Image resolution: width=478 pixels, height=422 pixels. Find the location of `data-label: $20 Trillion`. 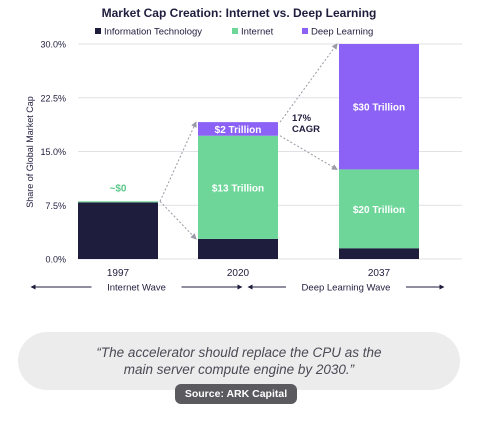

data-label: $20 Trillion is located at coordinates (379, 210).